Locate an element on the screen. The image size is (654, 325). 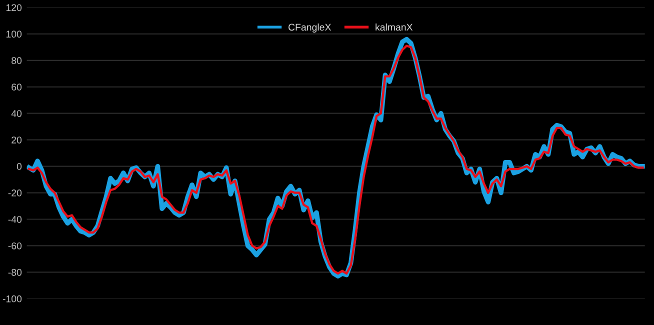
y-tick-label: 40 is located at coordinates (16, 113).